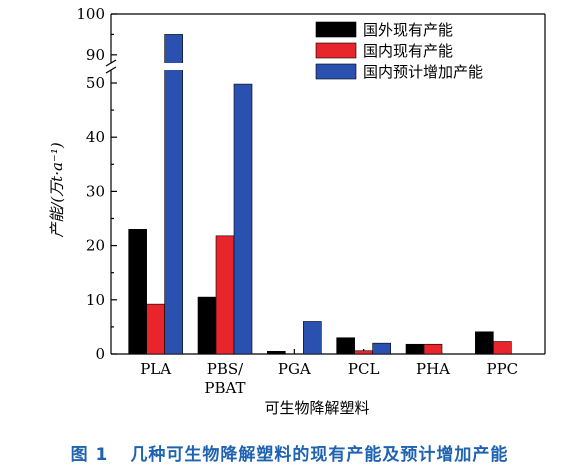 This screenshot has width=579, height=474. Describe the element at coordinates (57, 190) in the screenshot. I see `y-axis-label: 产能/(万t·a⁻¹)` at that location.